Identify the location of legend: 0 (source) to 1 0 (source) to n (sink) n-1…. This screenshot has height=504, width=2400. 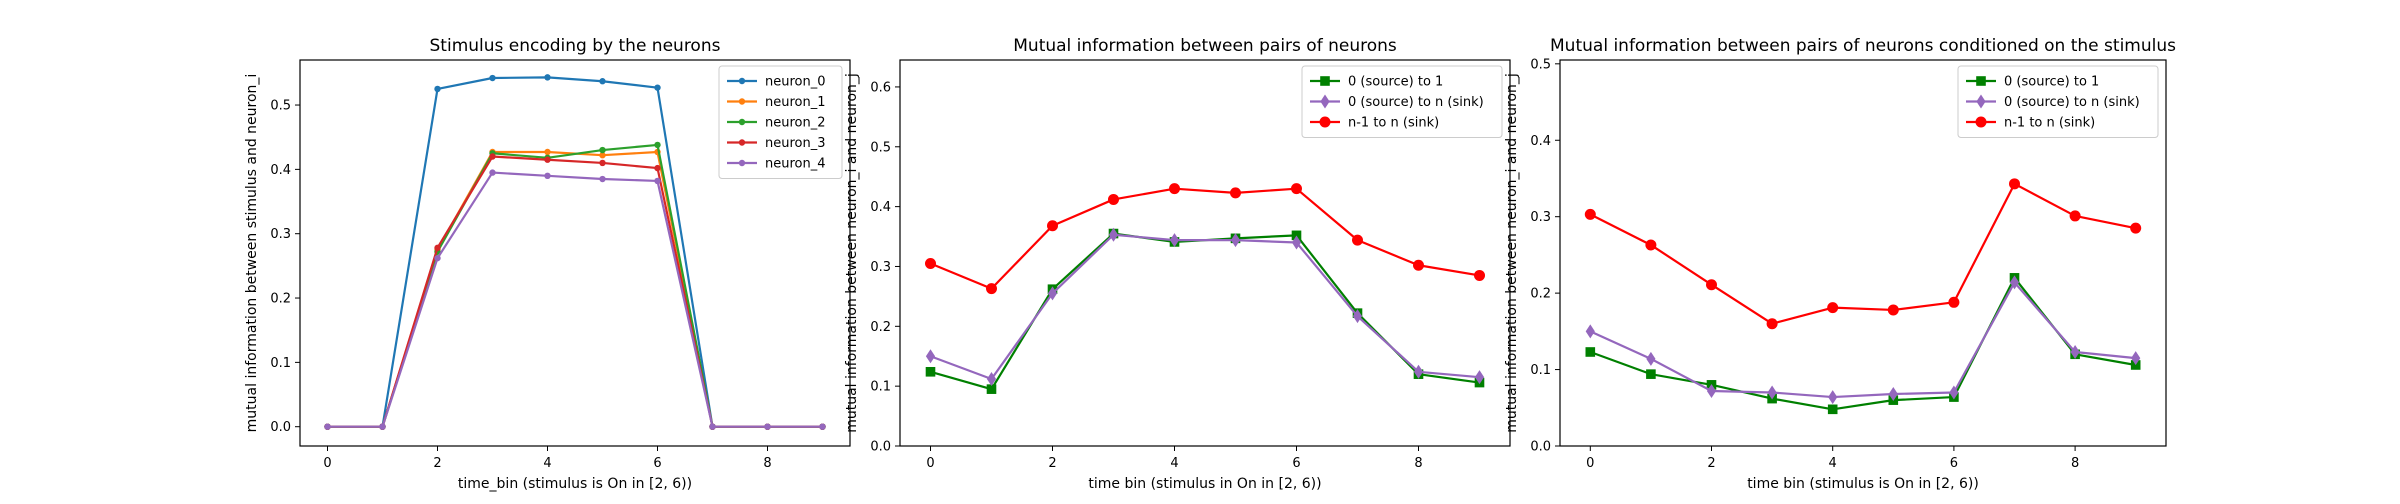
(1402, 101).